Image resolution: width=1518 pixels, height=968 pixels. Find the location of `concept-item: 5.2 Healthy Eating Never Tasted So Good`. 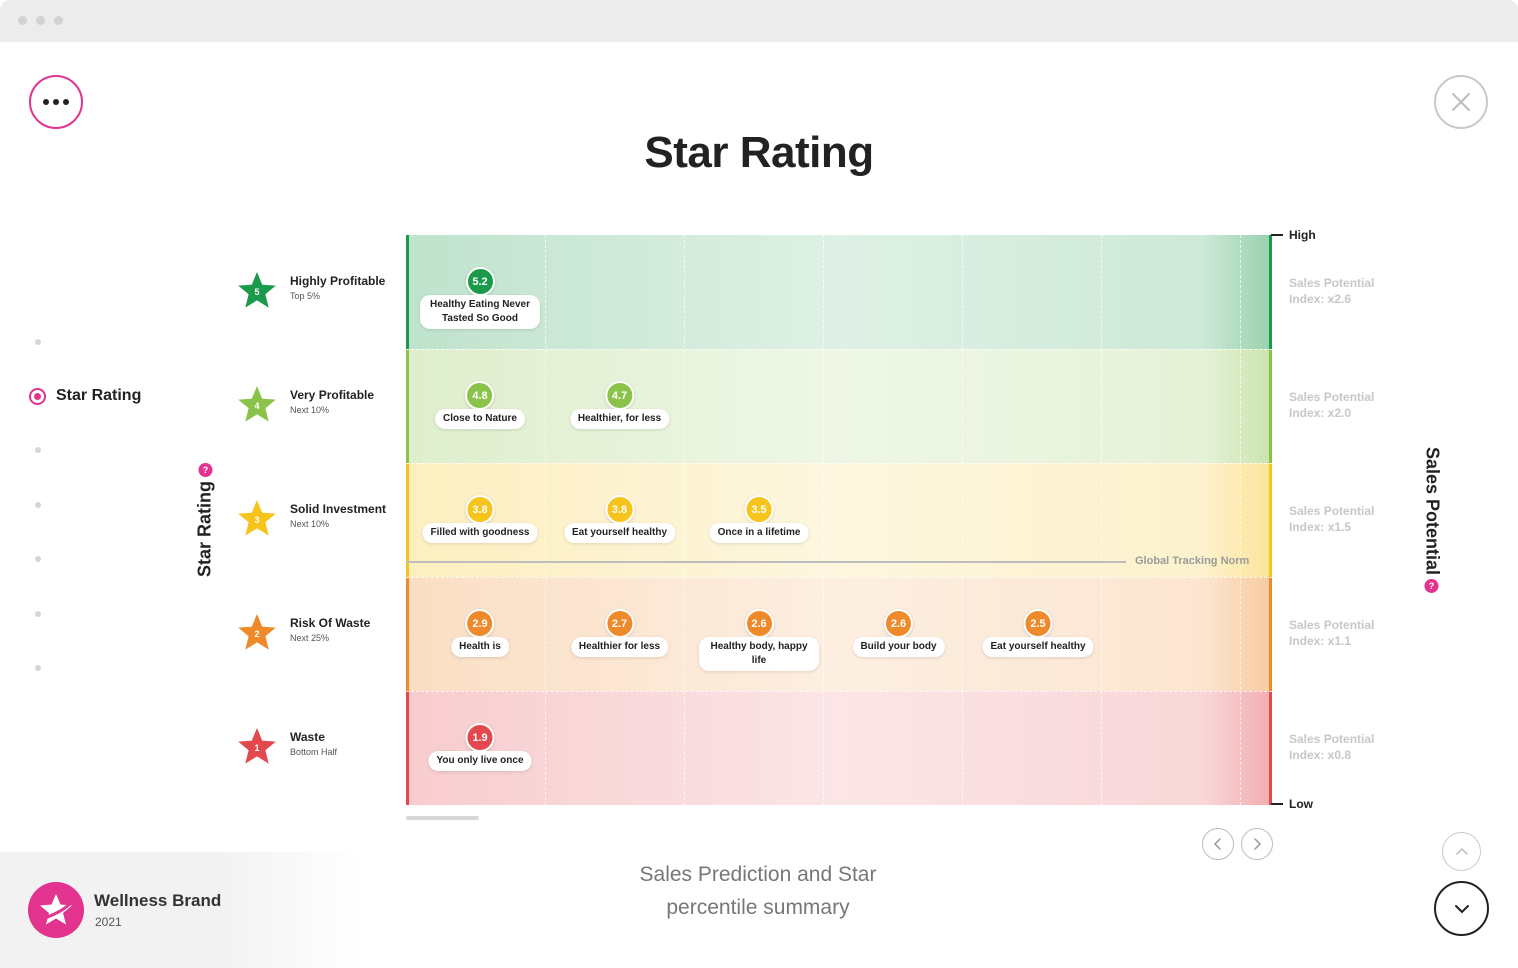

concept-item: 5.2 Healthy Eating Never Tasted So Good is located at coordinates (480, 298).